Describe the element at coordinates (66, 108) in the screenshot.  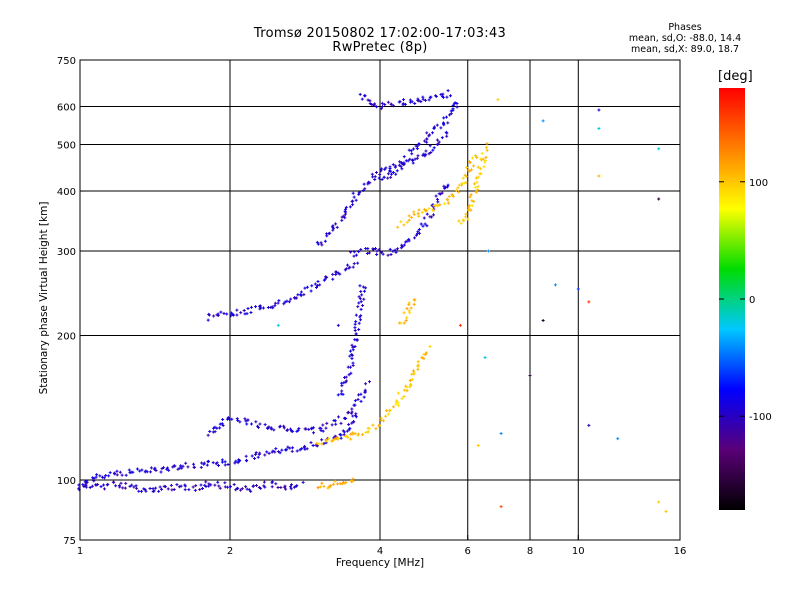
I see `y-tick-label: 600` at that location.